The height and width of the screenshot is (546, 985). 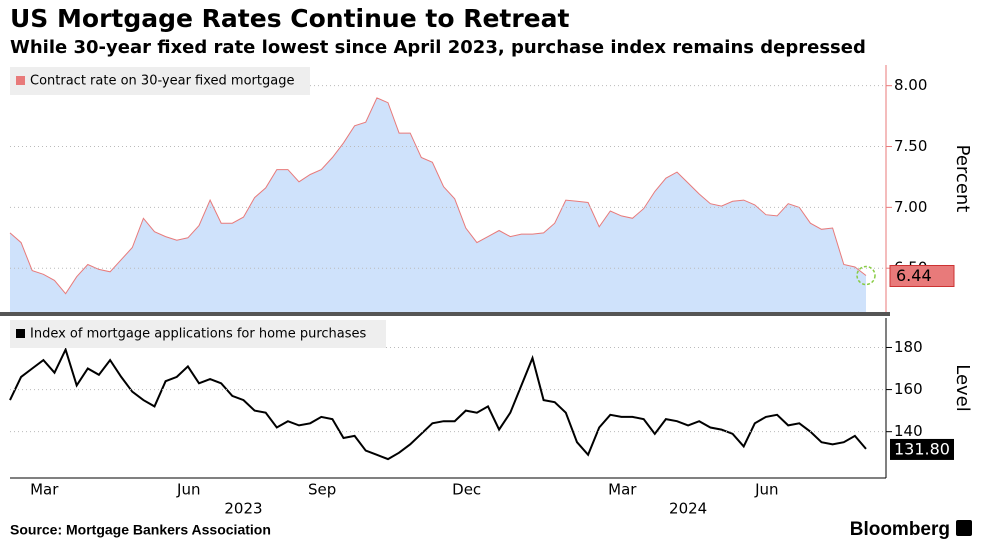 I want to click on y-tick-label: 180, so click(x=908, y=347).